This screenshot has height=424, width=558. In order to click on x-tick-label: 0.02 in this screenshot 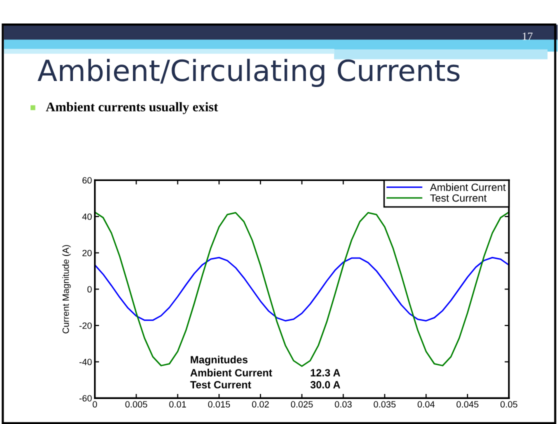, I will do `click(260, 404)`.